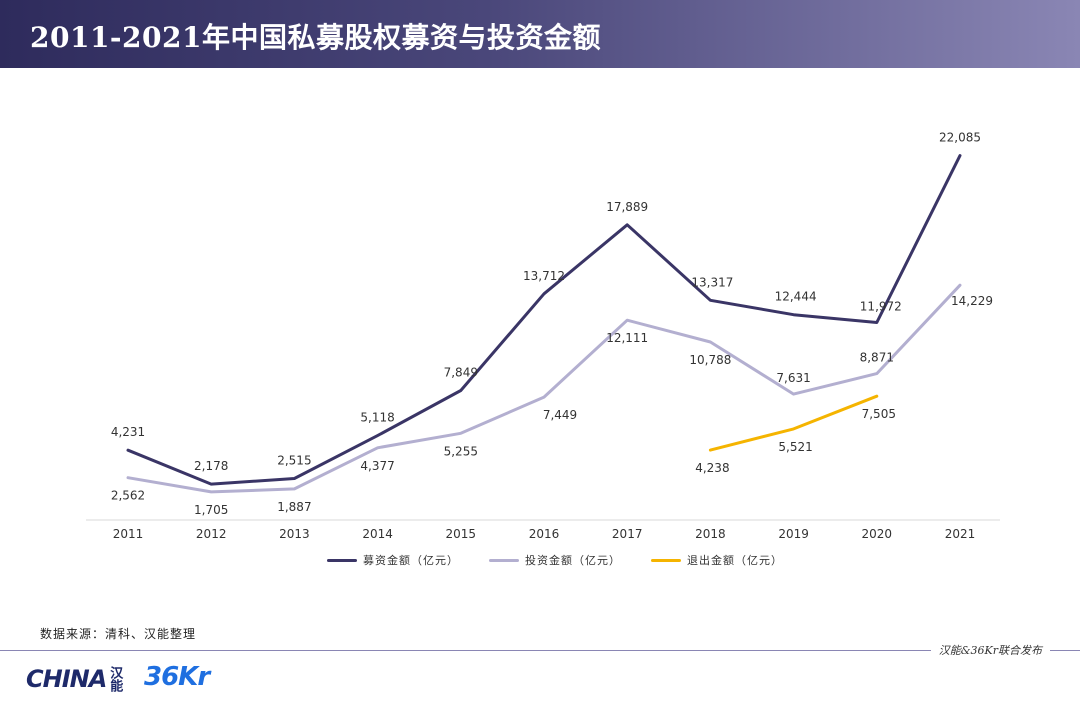  I want to click on data-label: 17,889, so click(627, 207).